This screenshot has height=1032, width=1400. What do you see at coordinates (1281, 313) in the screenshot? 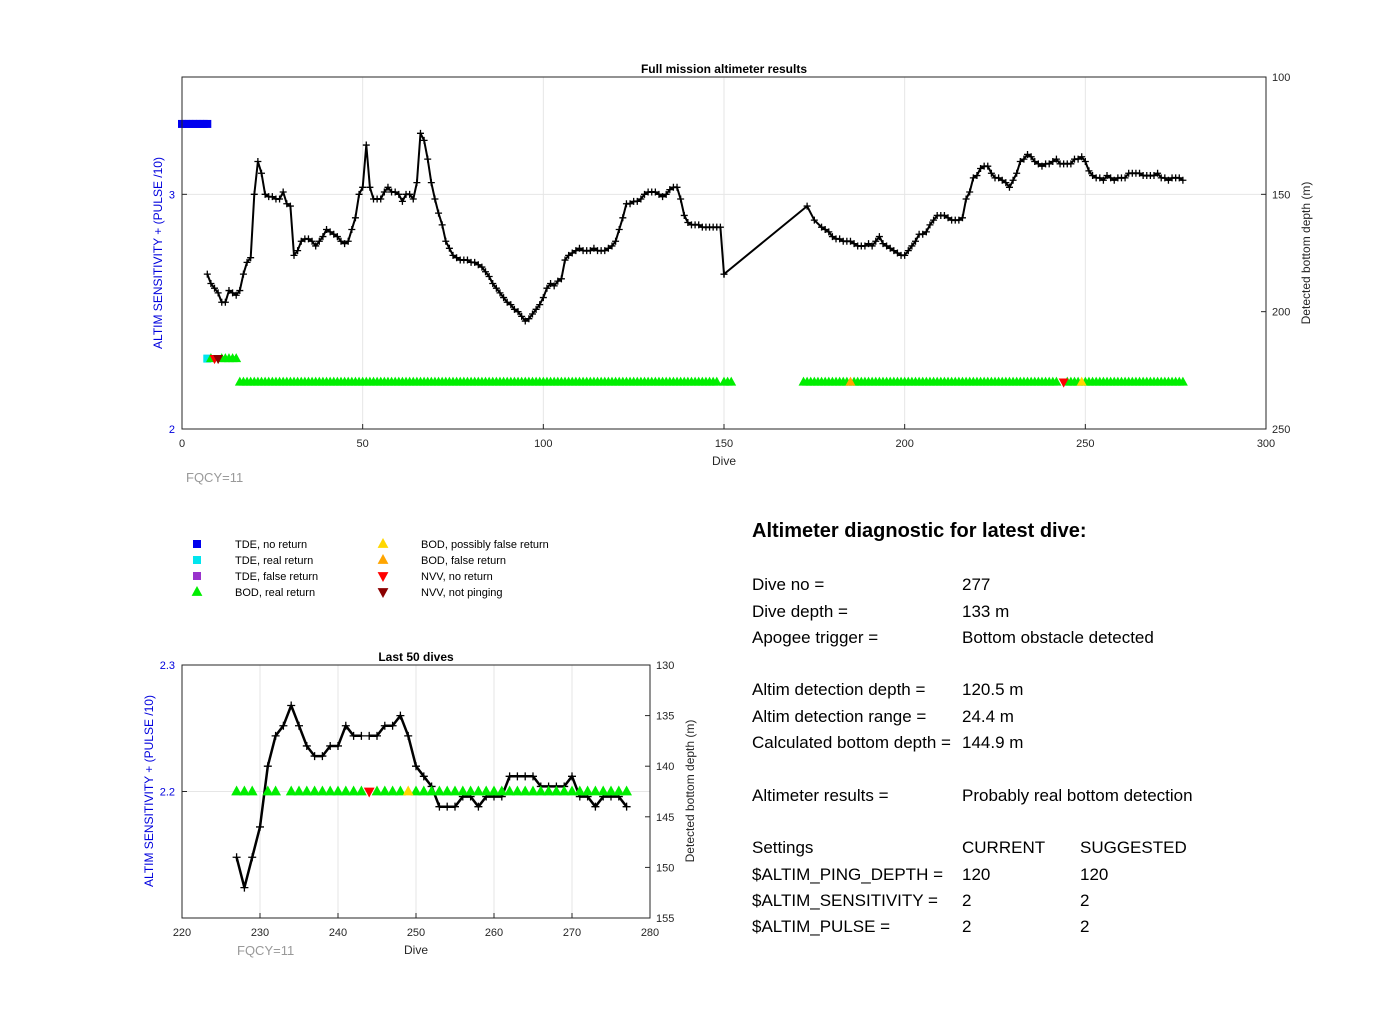
I see `y-right-tick-label: 200` at bounding box center [1281, 313].